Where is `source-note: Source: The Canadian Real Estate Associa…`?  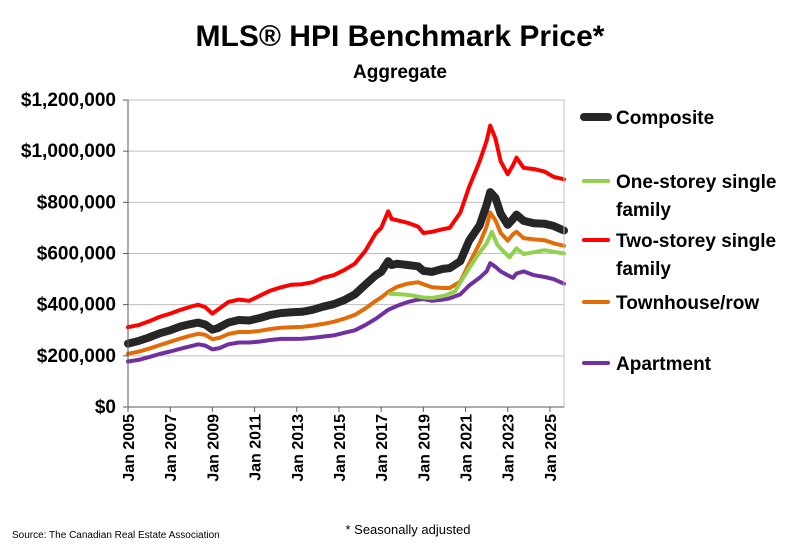
source-note: Source: The Canadian Real Estate Associa… is located at coordinates (116, 535).